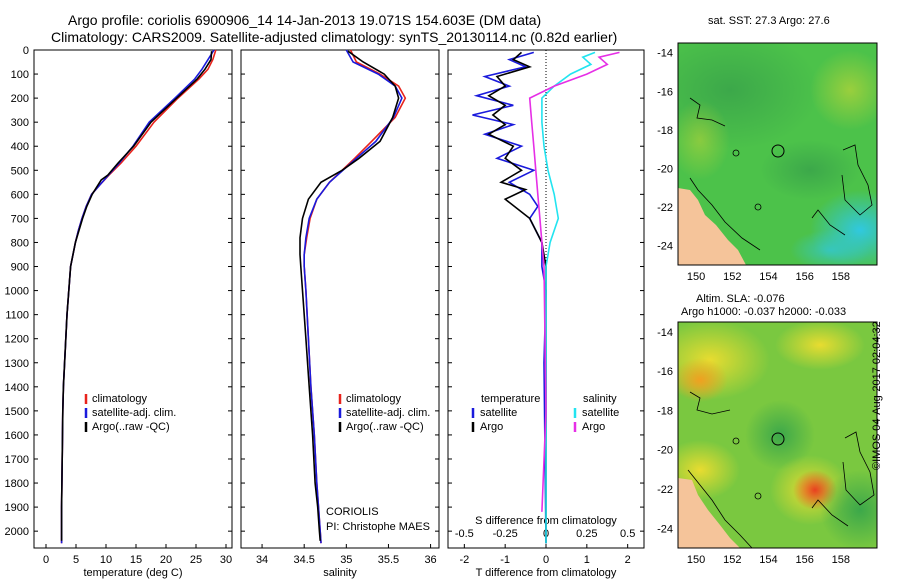 The height and width of the screenshot is (580, 900). Describe the element at coordinates (764, 312) in the screenshot. I see `sla-map-subtitle: Argo h1000: -0.037 h2000: -0.033` at that location.